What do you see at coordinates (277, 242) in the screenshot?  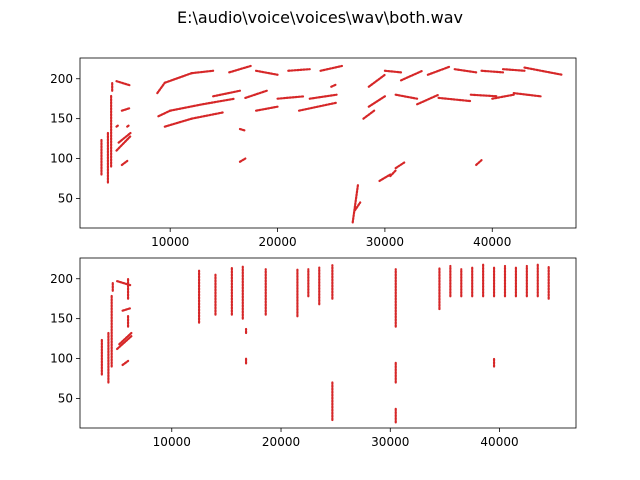 I see `top-x-tick-label: 20000` at bounding box center [277, 242].